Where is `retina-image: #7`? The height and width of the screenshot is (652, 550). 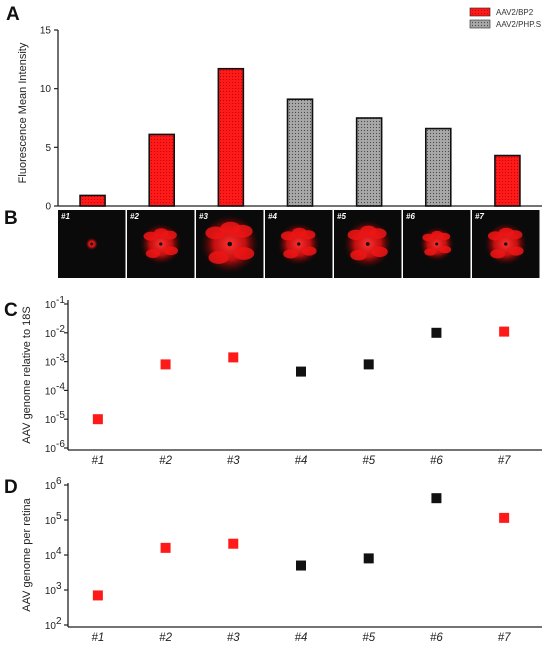
retina-image: #7 is located at coordinates (506, 244).